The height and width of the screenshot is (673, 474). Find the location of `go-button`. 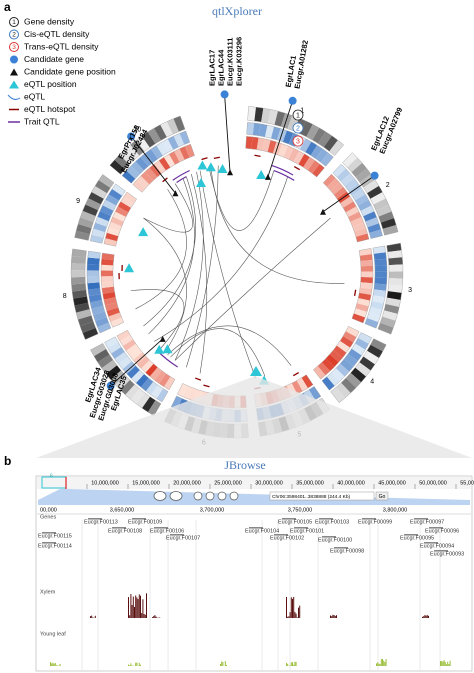

go-button is located at coordinates (382, 496).